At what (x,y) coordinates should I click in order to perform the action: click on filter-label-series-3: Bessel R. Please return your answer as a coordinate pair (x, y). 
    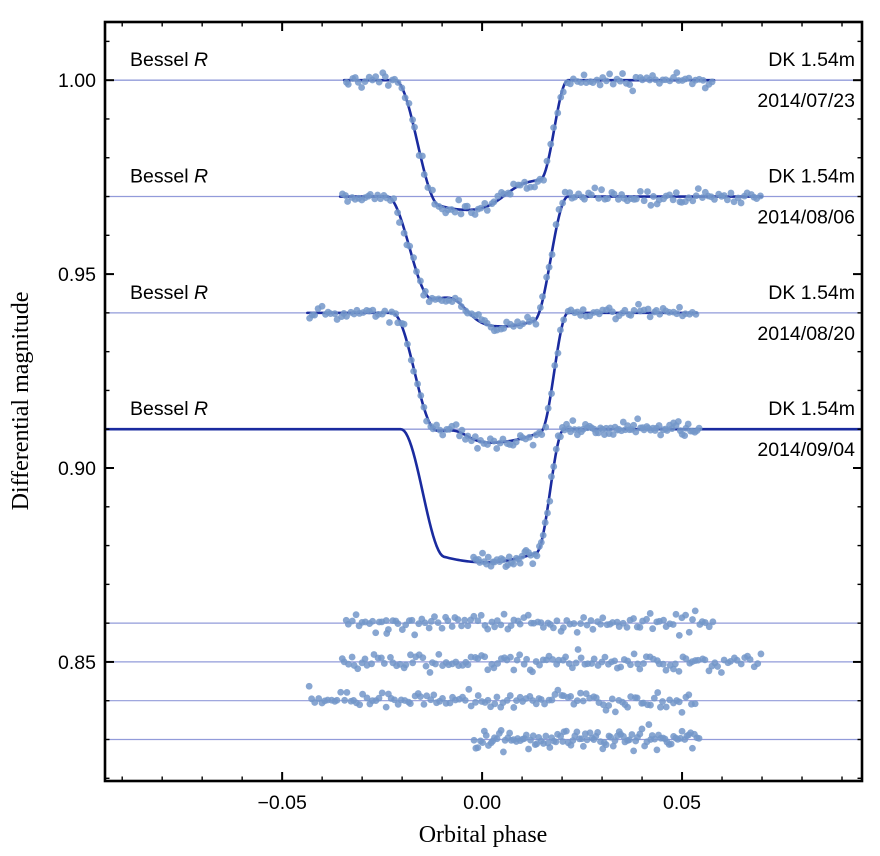
    Looking at the image, I should click on (169, 293).